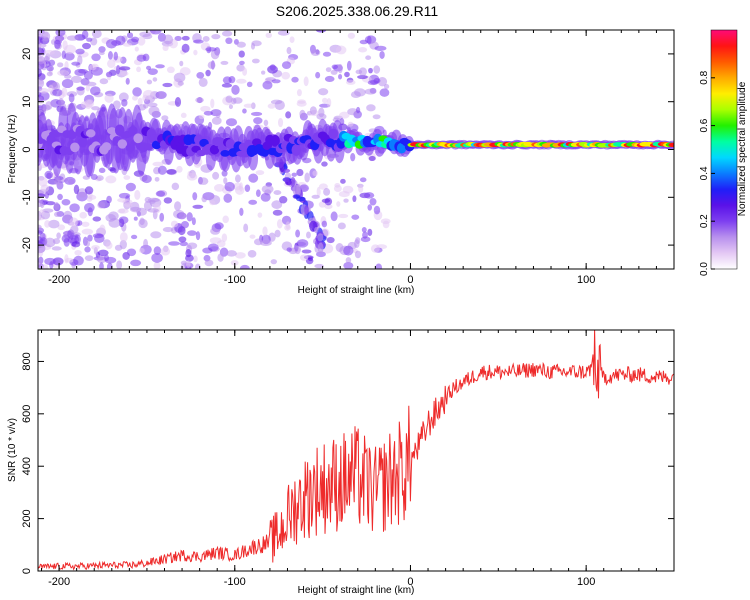  I want to click on colorbar-tick-label: 0.4, so click(704, 173).